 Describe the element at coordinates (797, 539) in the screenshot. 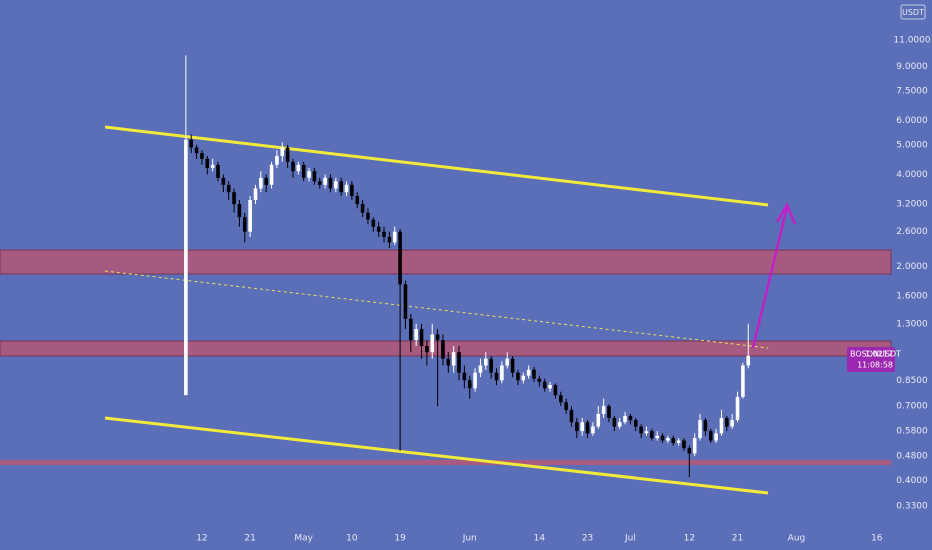

I see `x-tick-label: Aug` at that location.